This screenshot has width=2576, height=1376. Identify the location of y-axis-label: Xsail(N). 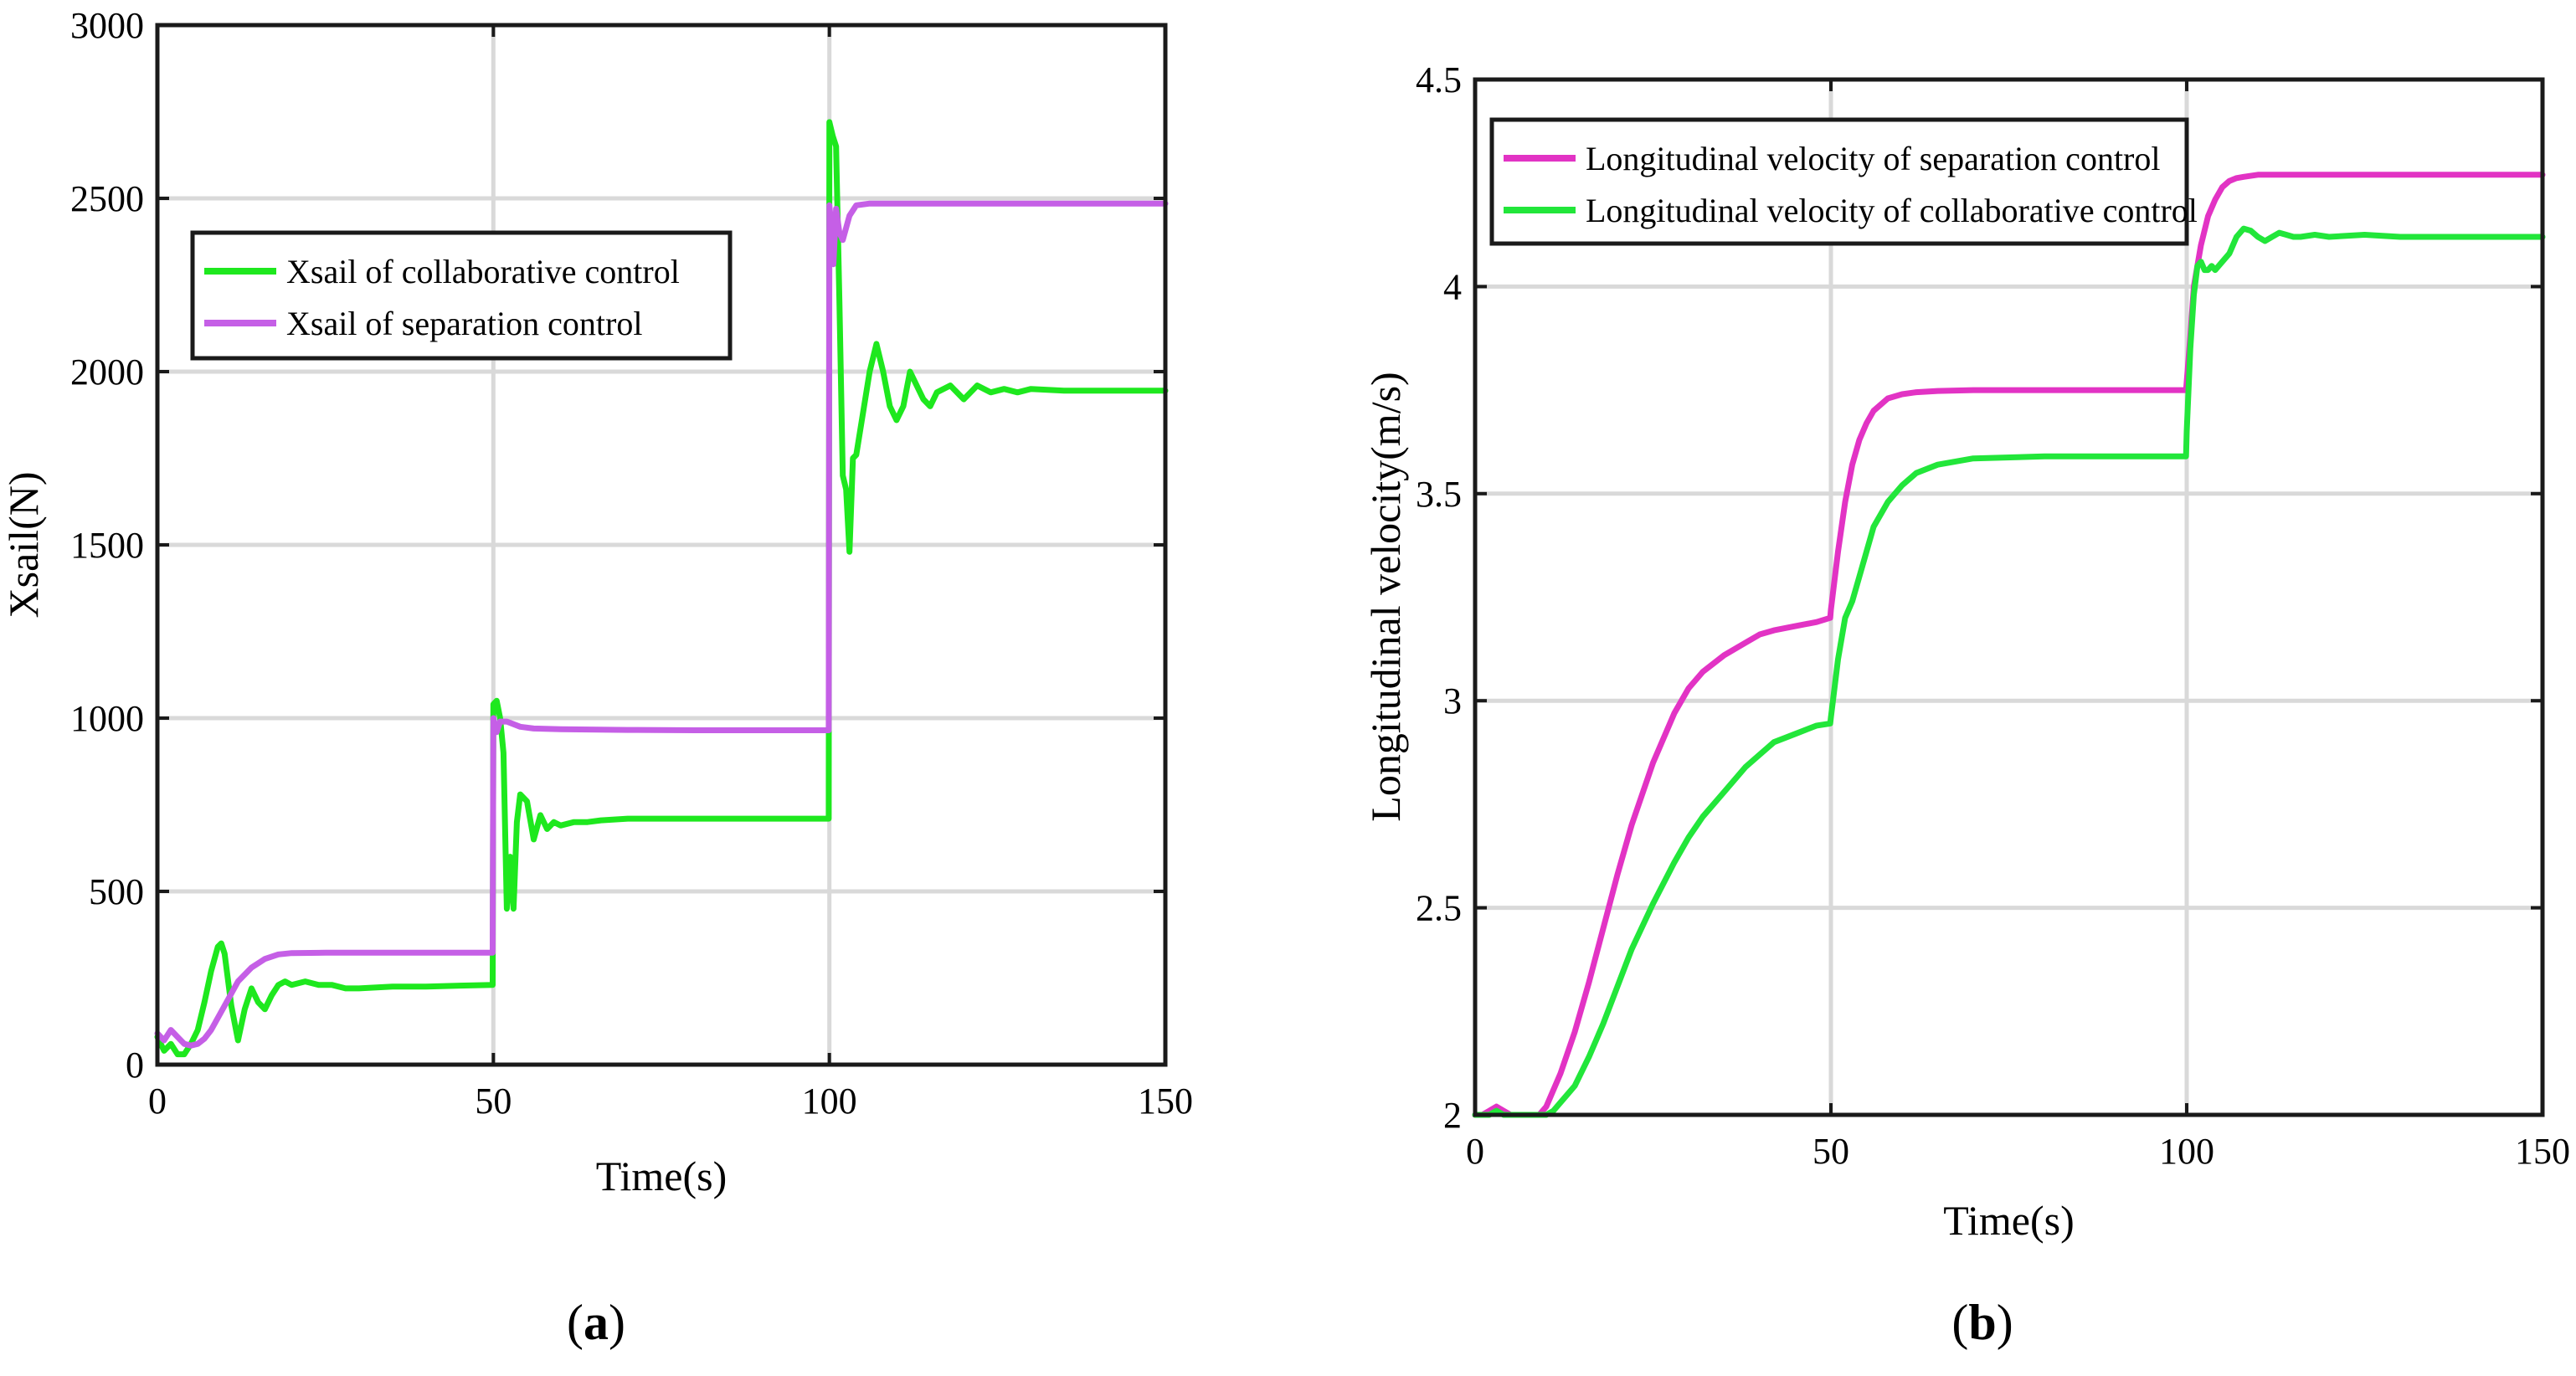
(24, 545).